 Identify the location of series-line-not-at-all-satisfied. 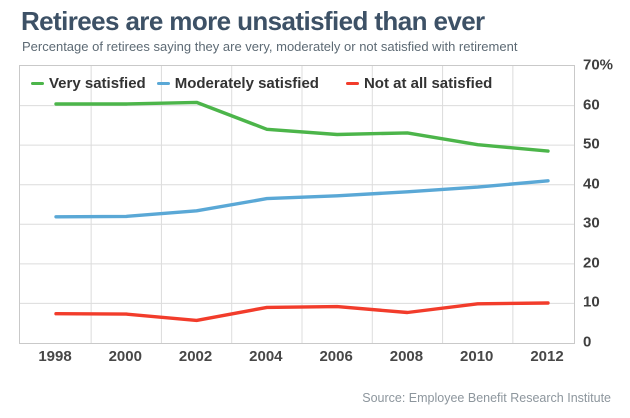
(302, 312).